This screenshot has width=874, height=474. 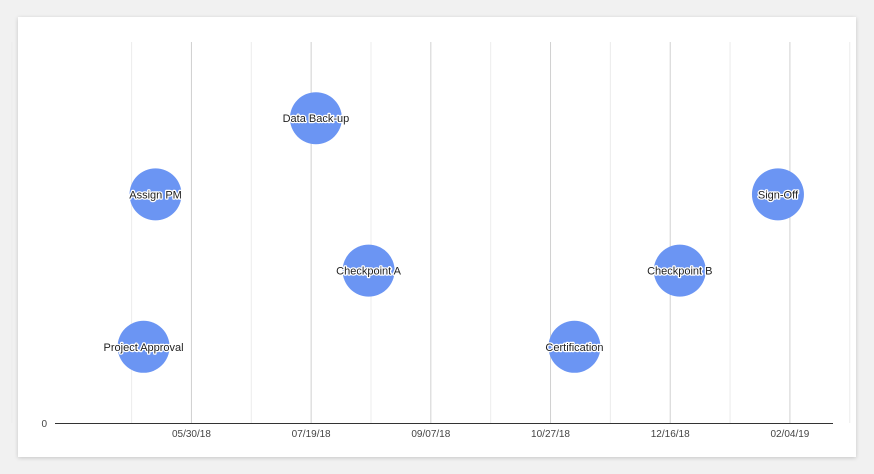 I want to click on x-tick-label: 05/30/18, so click(x=191, y=434).